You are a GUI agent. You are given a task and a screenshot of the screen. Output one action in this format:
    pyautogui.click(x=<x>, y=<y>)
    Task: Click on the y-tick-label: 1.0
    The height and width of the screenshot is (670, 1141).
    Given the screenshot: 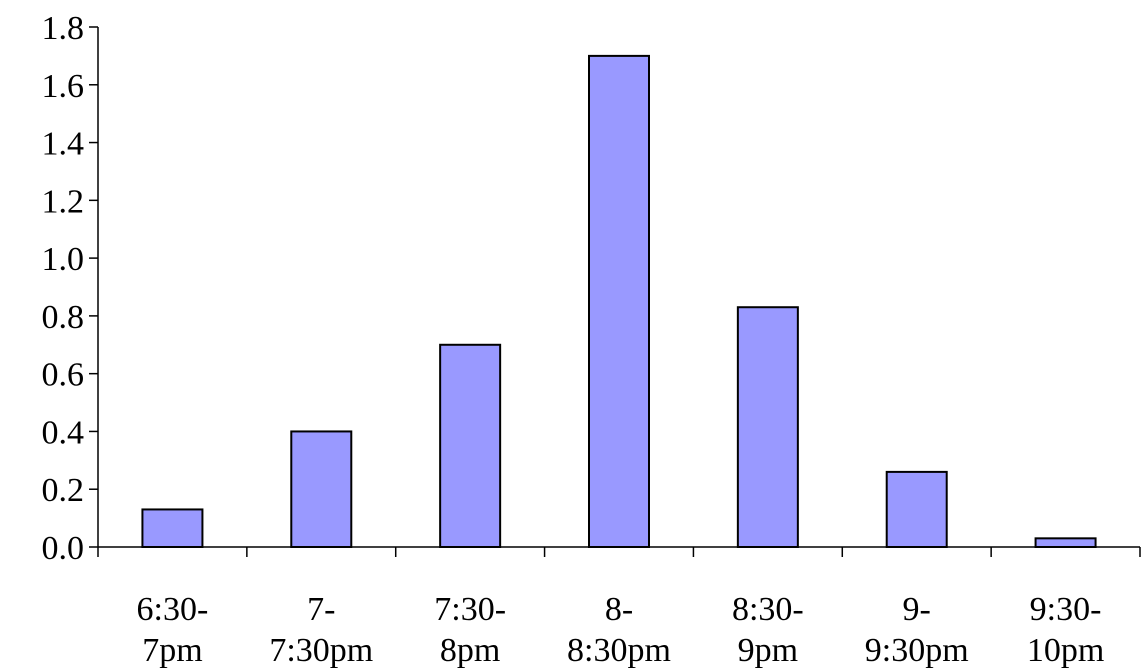 What is the action you would take?
    pyautogui.click(x=63, y=259)
    